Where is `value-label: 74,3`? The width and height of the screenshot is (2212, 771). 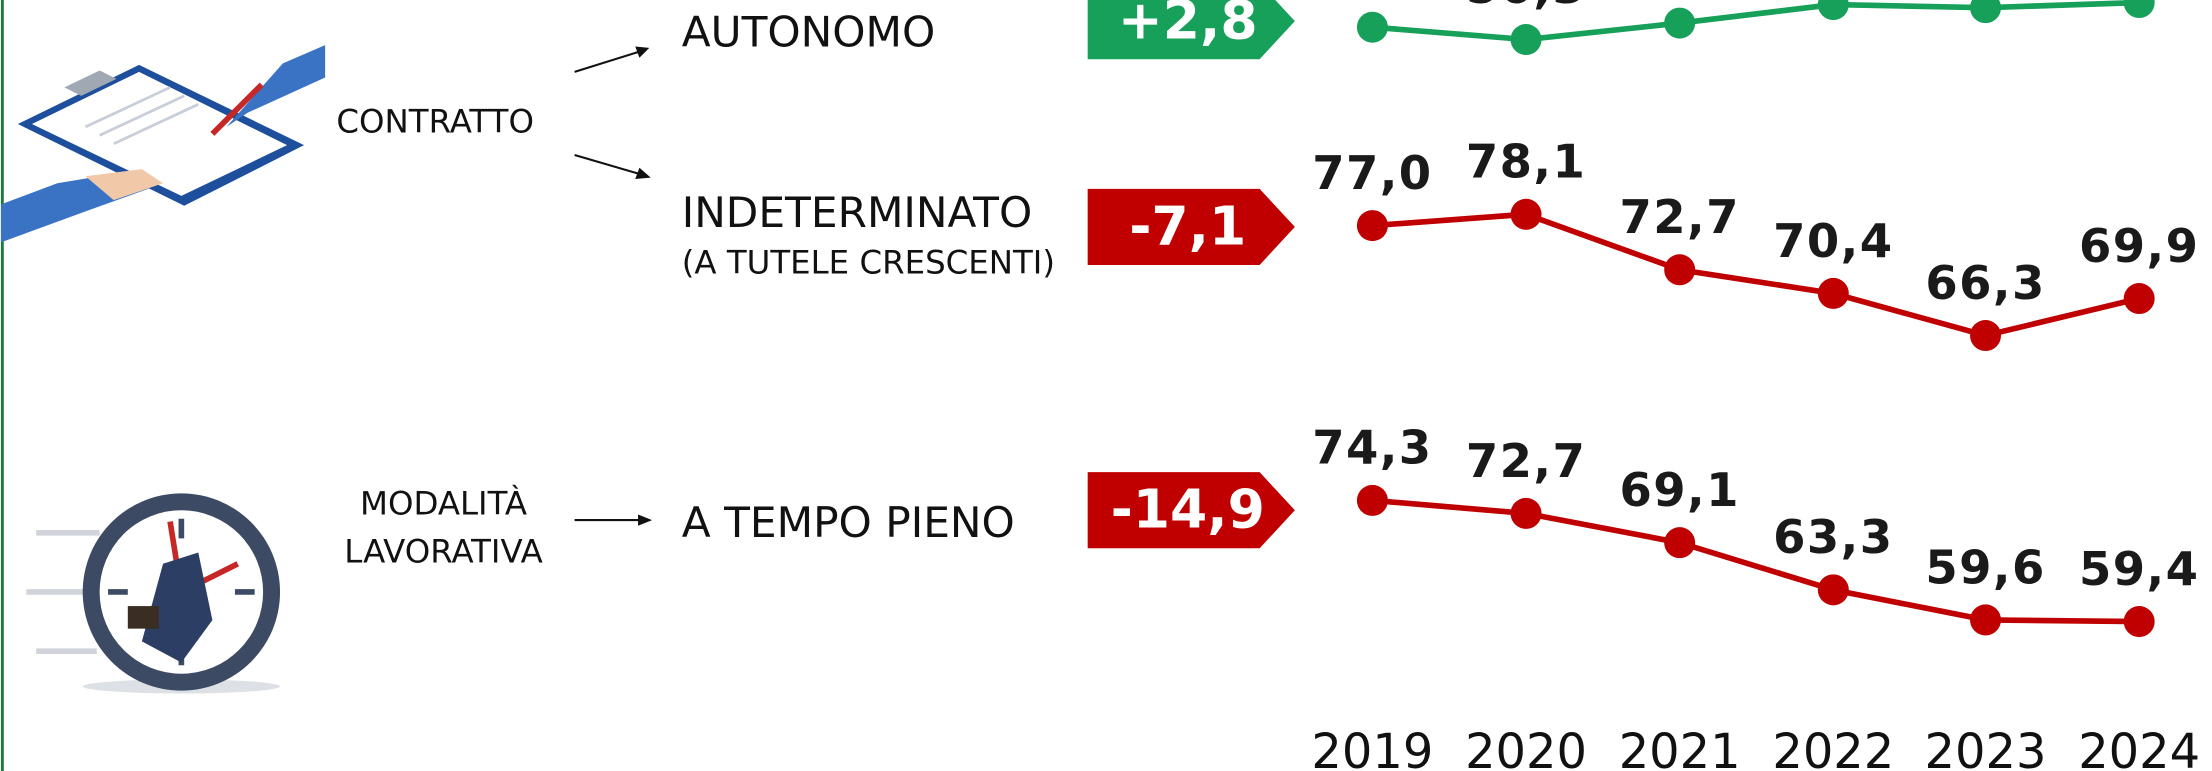 value-label: 74,3 is located at coordinates (1372, 448).